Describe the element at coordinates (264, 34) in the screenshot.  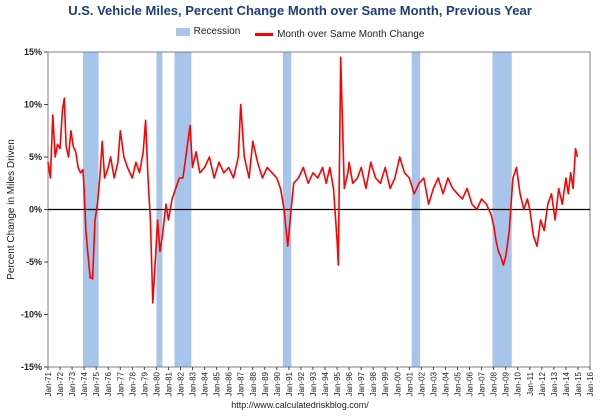
I see `series-swatch` at that location.